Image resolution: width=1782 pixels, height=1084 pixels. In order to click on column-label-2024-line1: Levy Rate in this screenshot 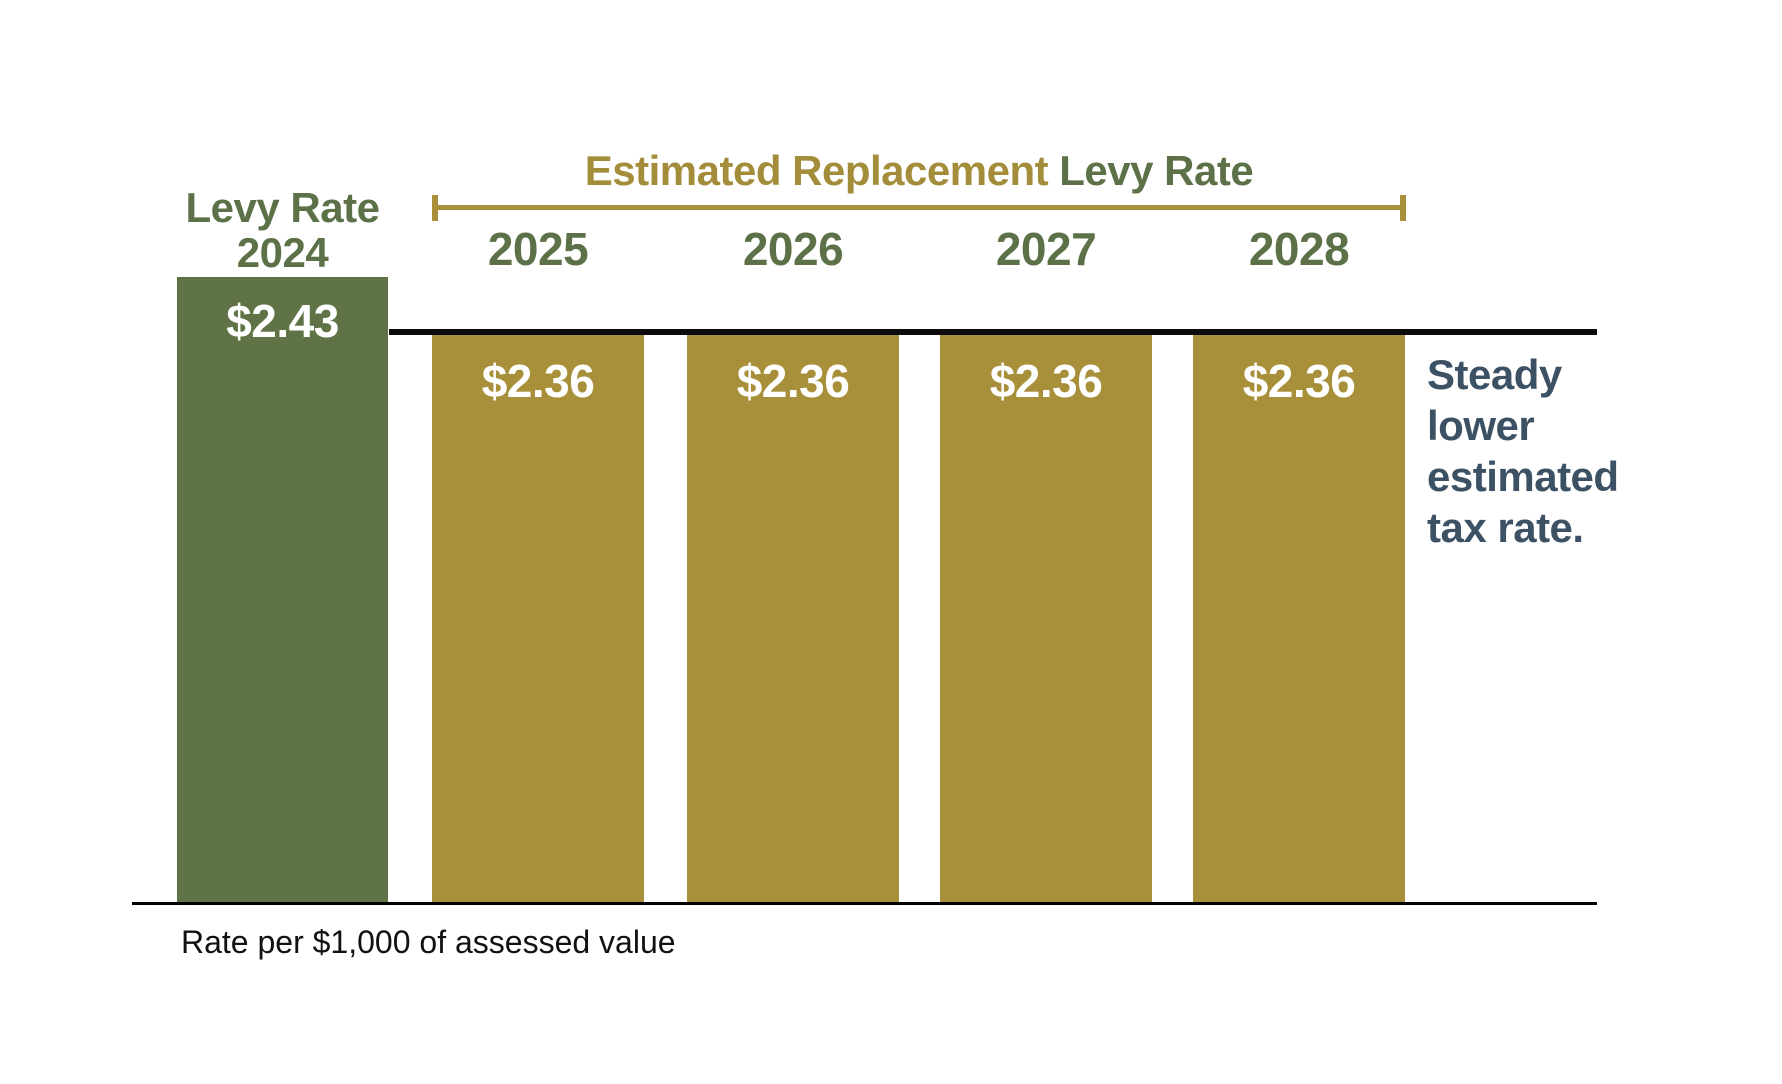, I will do `click(282, 207)`.